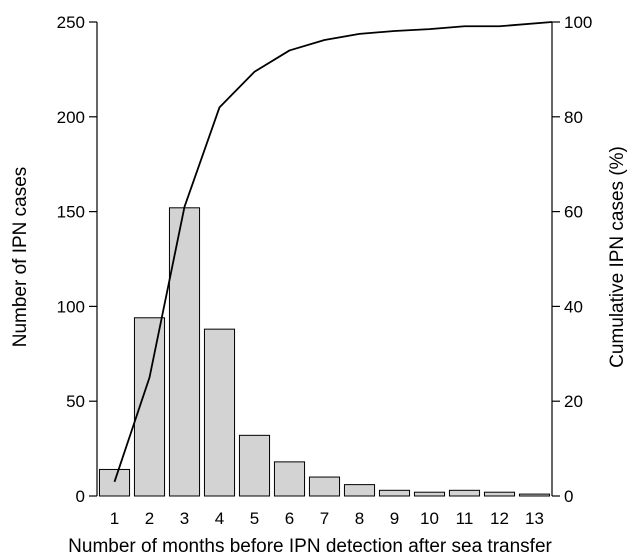  Describe the element at coordinates (289, 518) in the screenshot. I see `x-tick-label-6: 6` at that location.